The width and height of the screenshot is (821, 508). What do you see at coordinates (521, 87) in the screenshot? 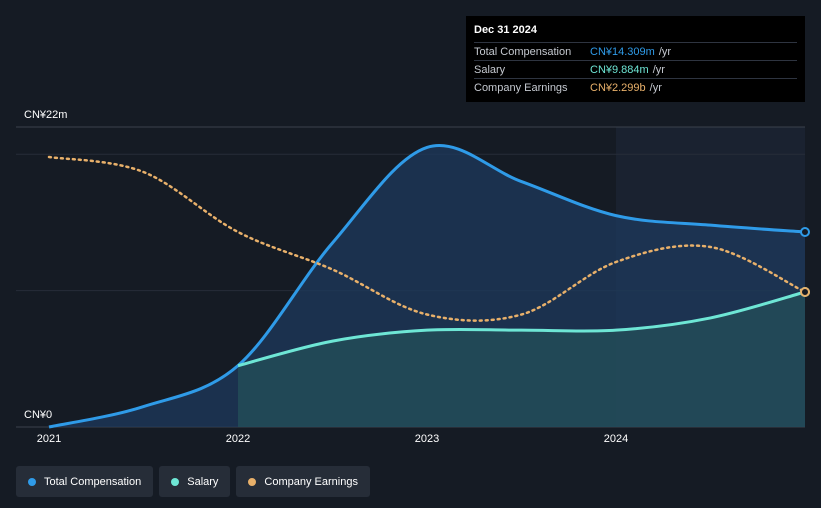
I see `tooltip-label: Company Earnings` at bounding box center [521, 87].